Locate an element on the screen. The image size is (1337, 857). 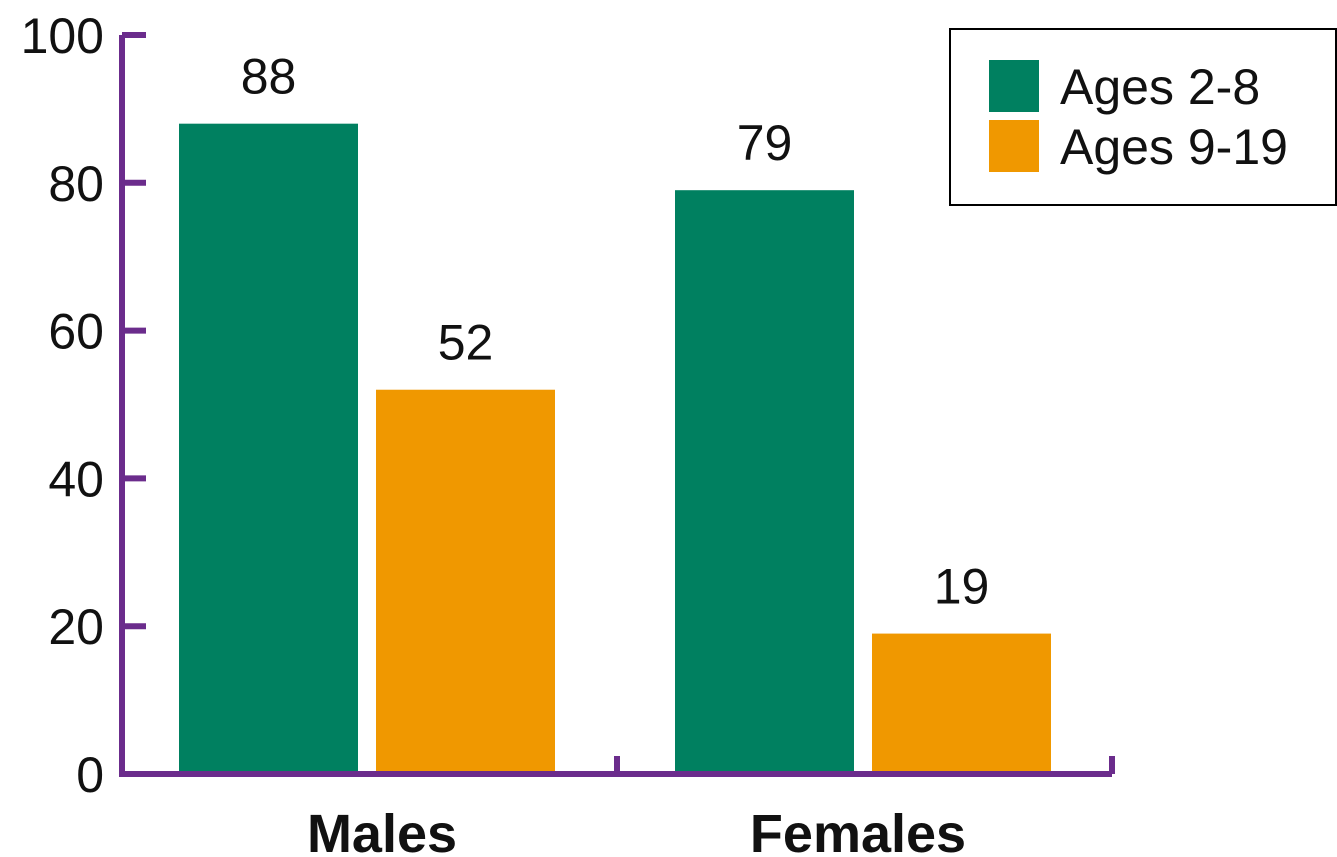
y-tick-label-100: 100 is located at coordinates (62, 36).